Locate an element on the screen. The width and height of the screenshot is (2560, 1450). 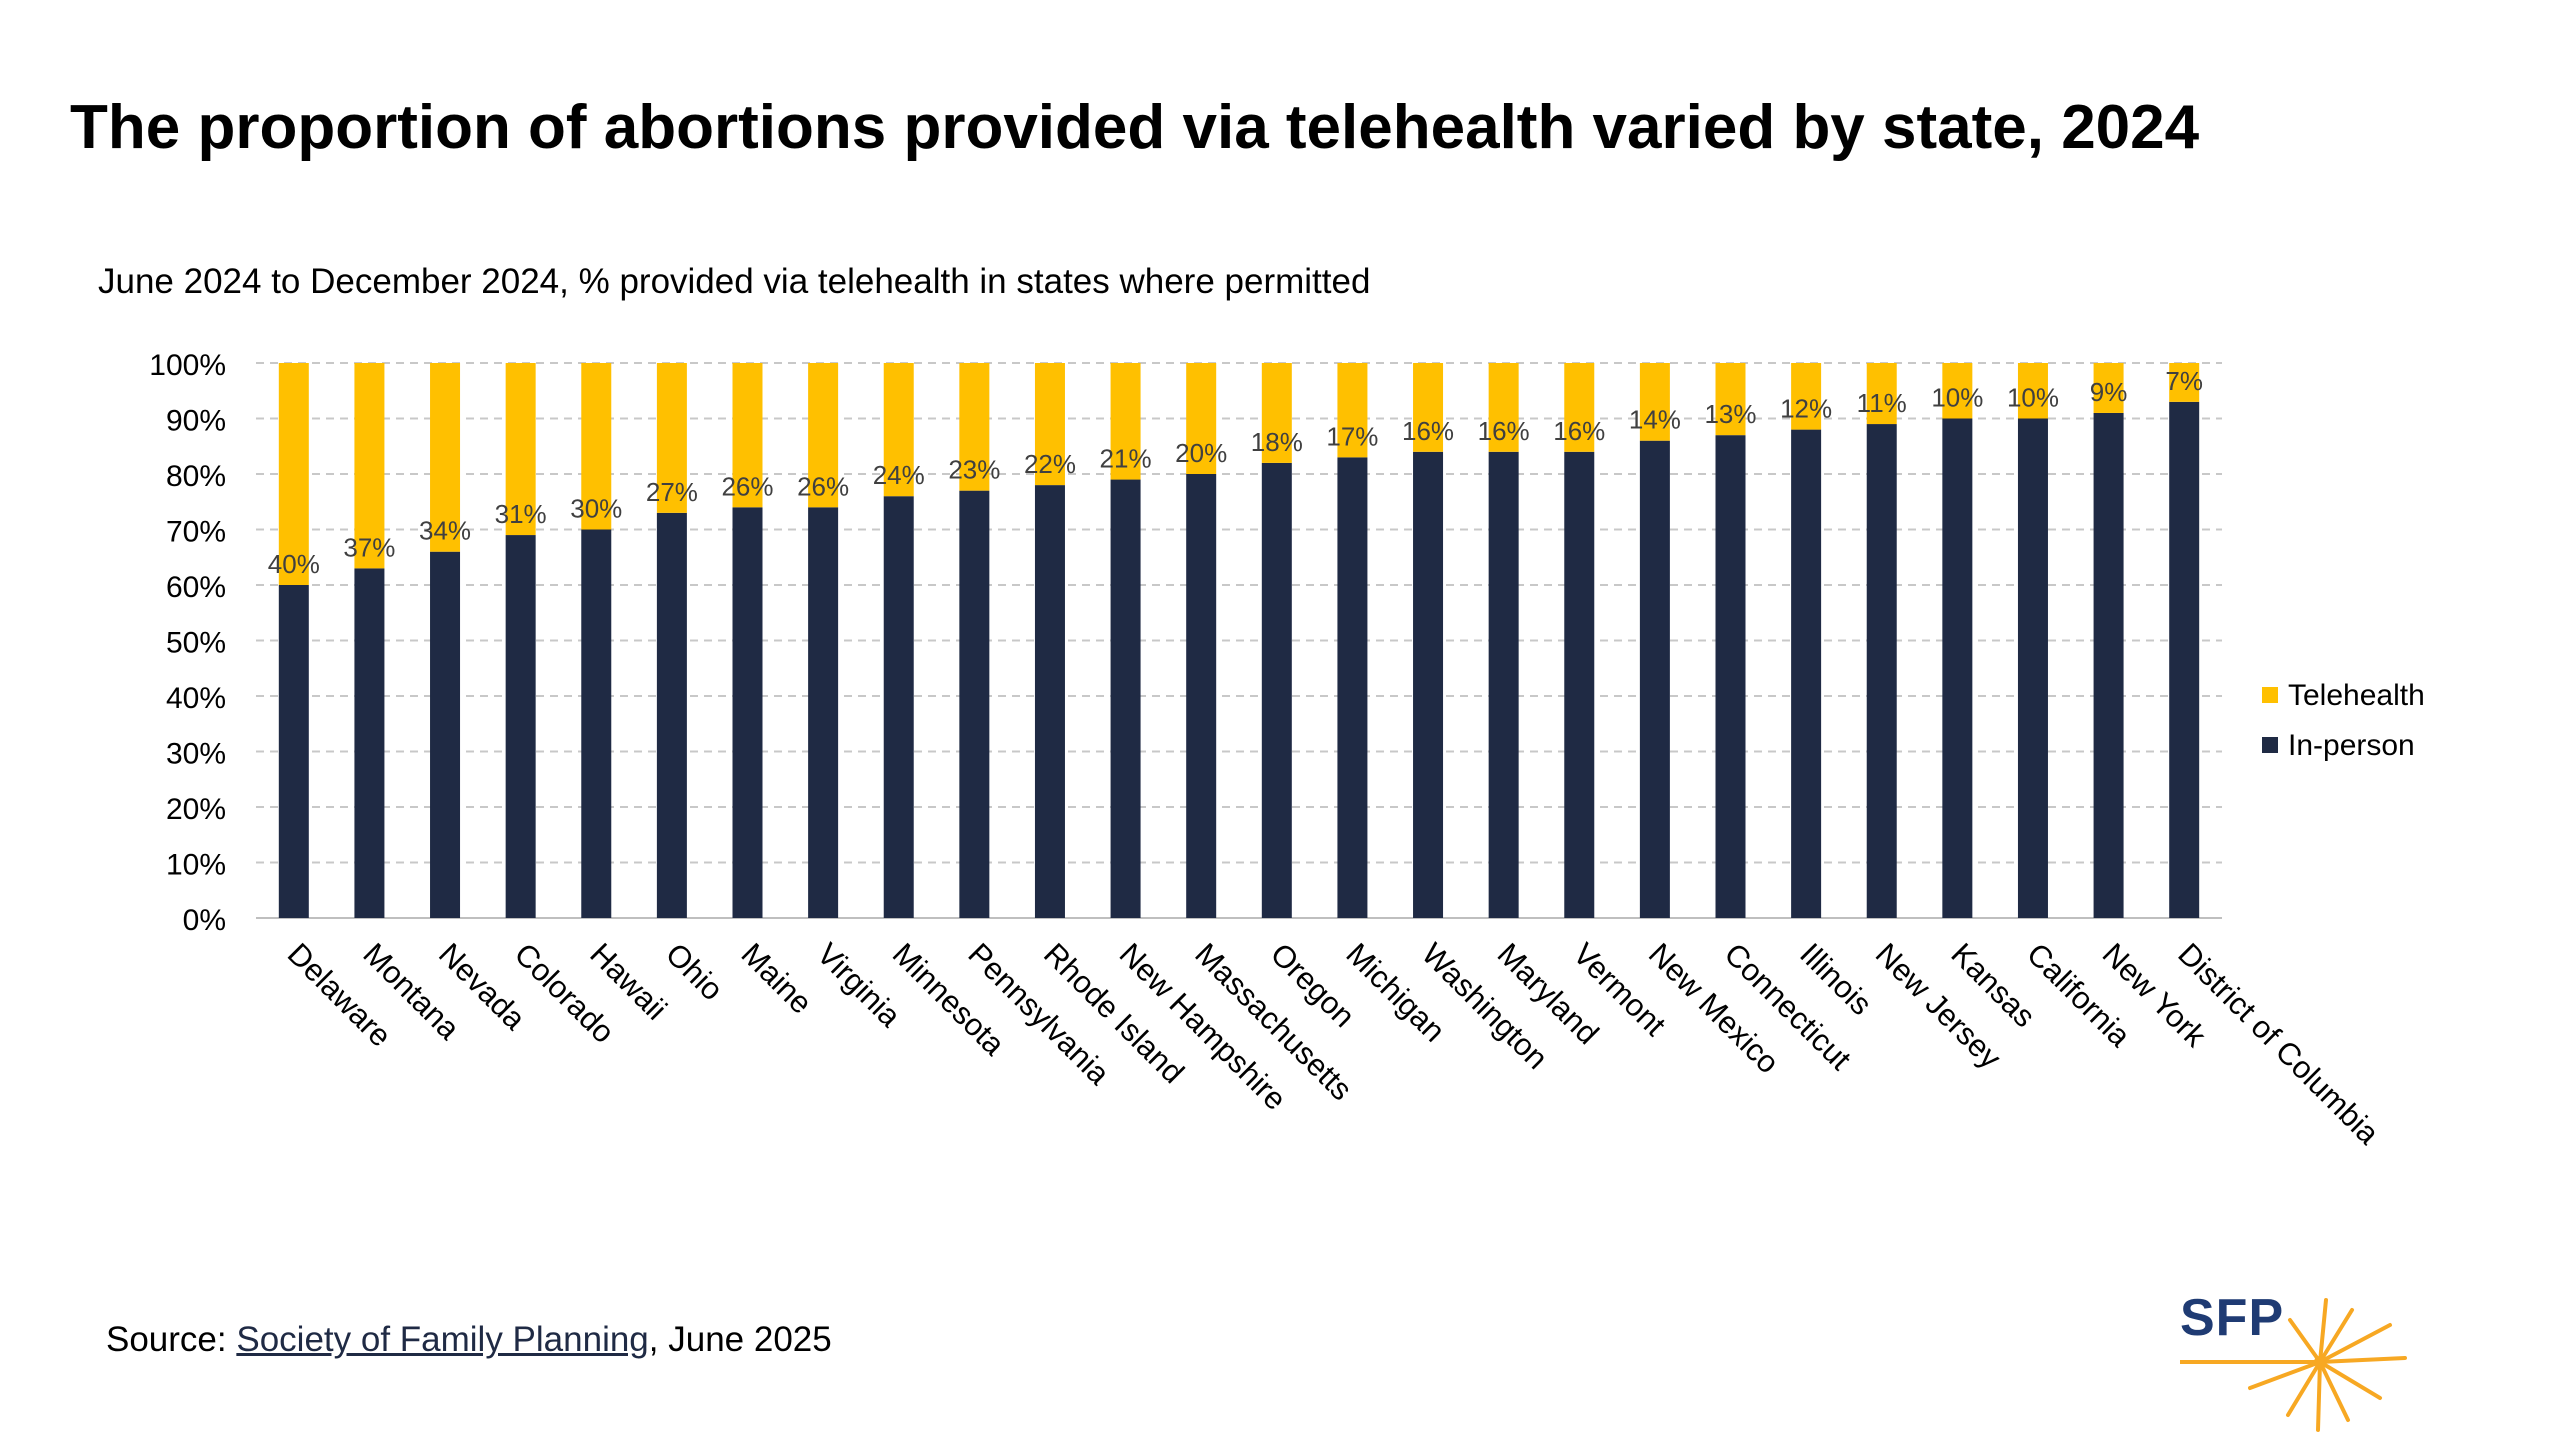
data-label: 7% is located at coordinates (2184, 381).